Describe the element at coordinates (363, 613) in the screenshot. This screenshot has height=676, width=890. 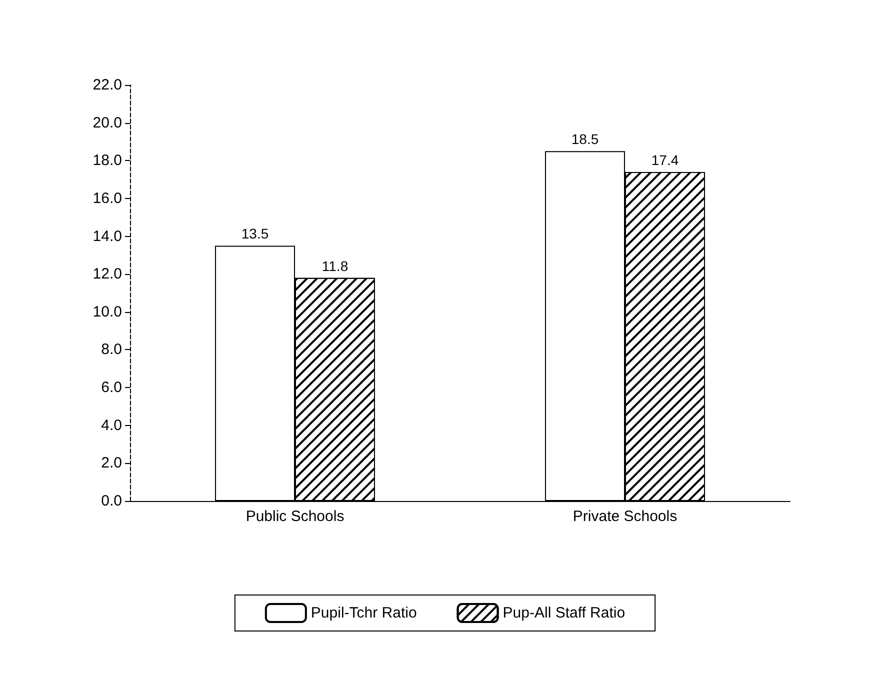
I see `legend-label: Pupil-Tchr Ratio` at that location.